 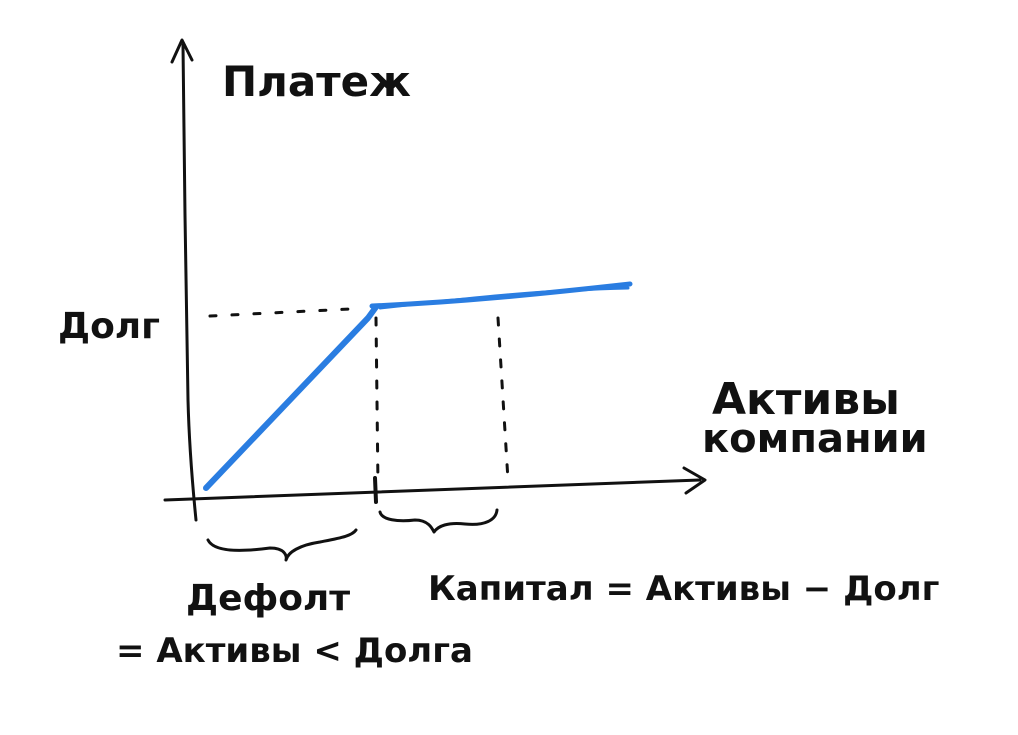 I want to click on debt-level-guide, so click(x=280, y=312).